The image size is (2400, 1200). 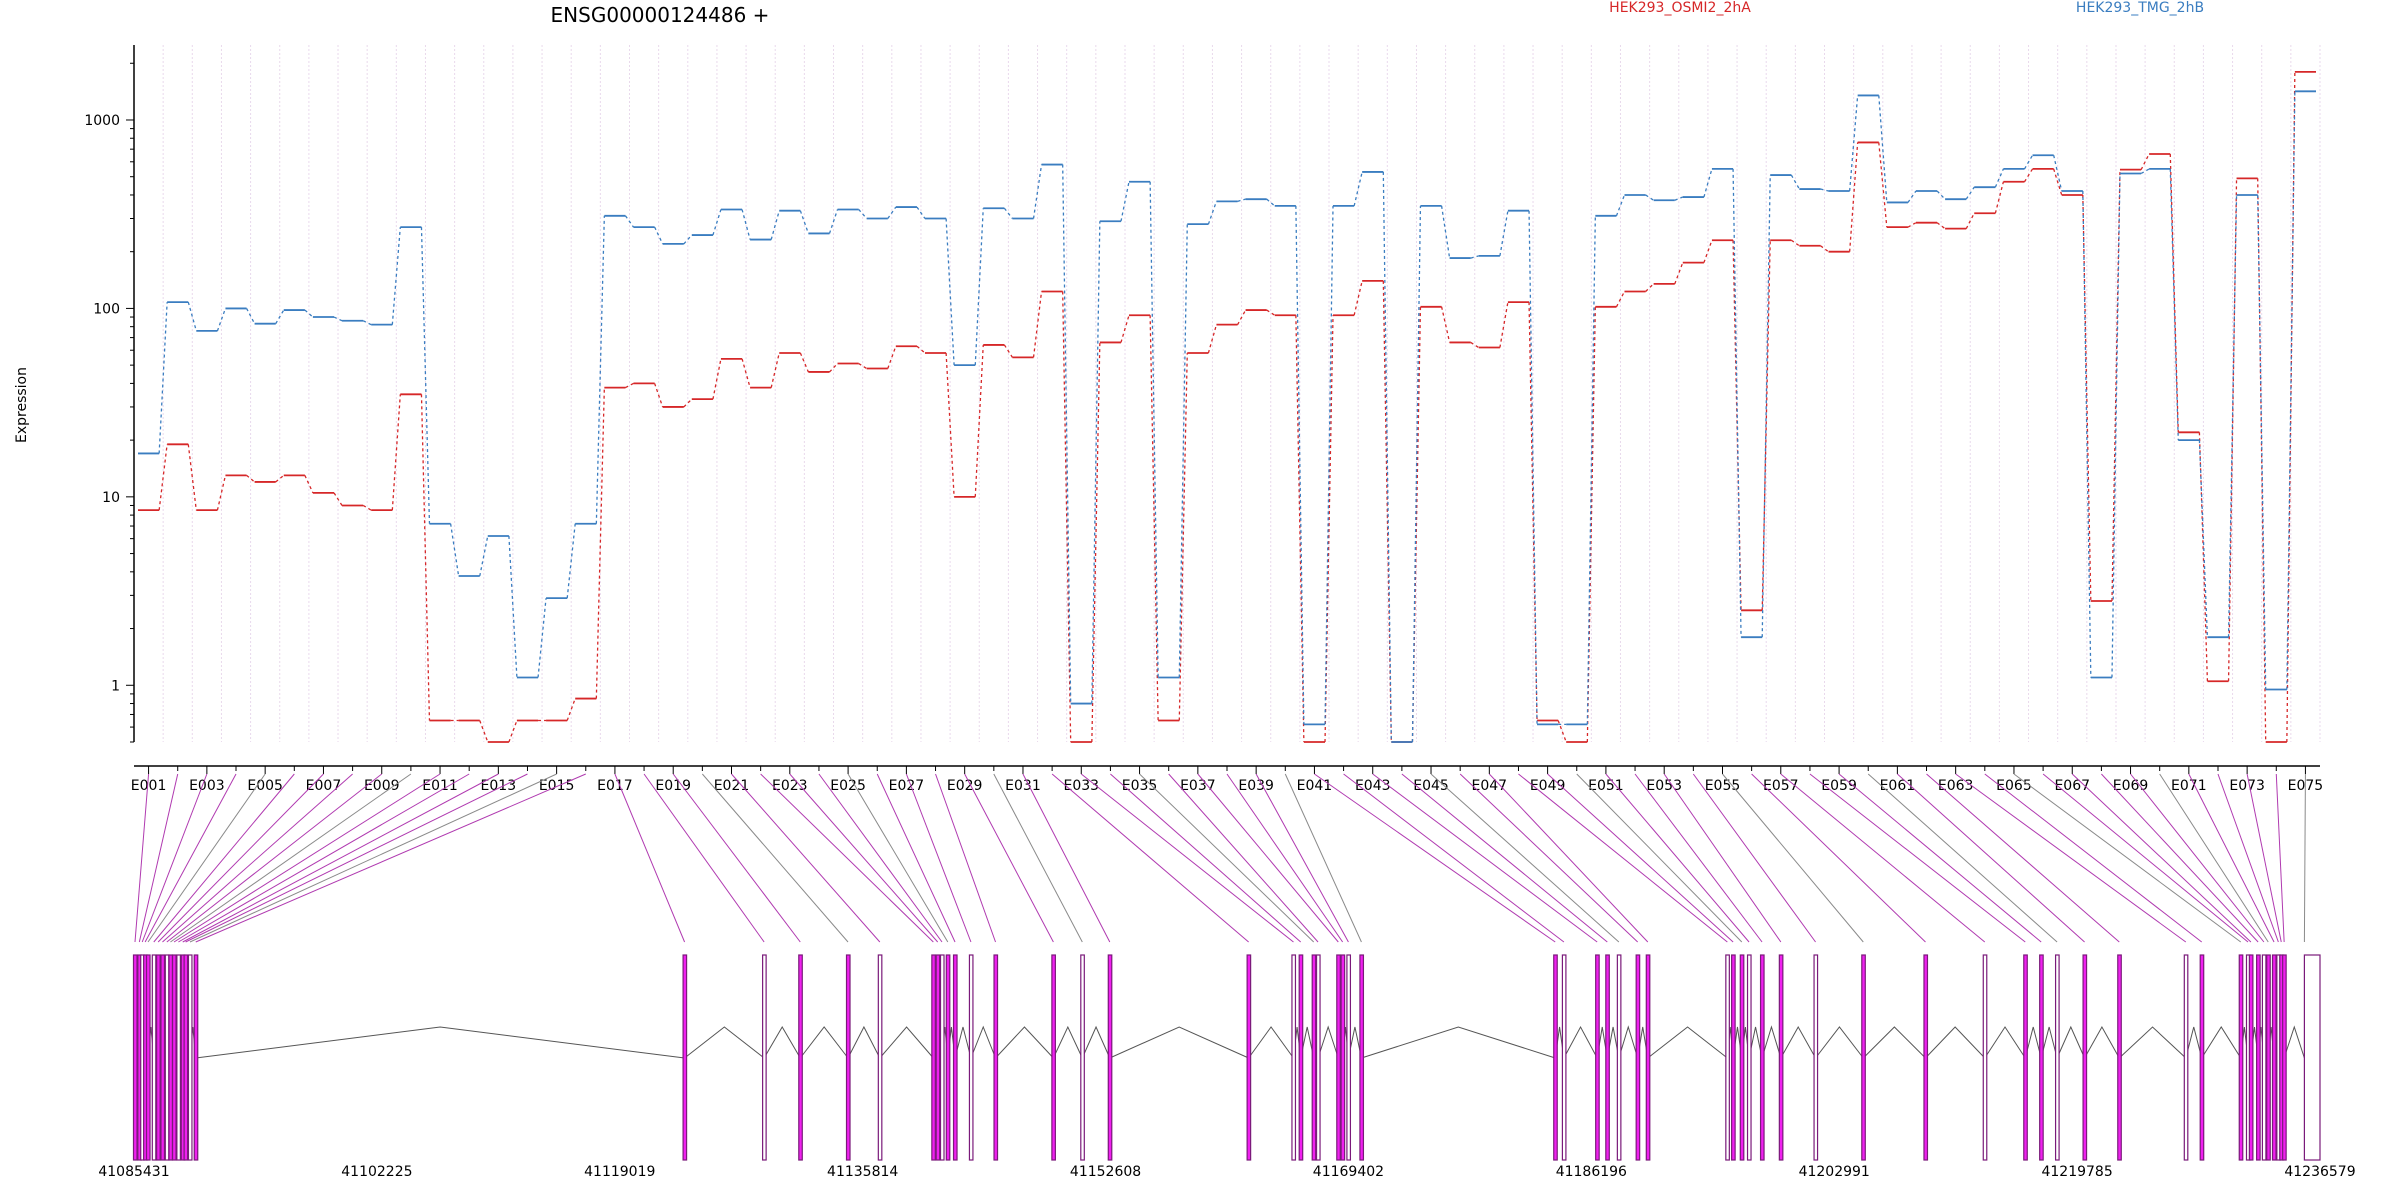 I want to click on y-axis-label: Expression, so click(x=22, y=405).